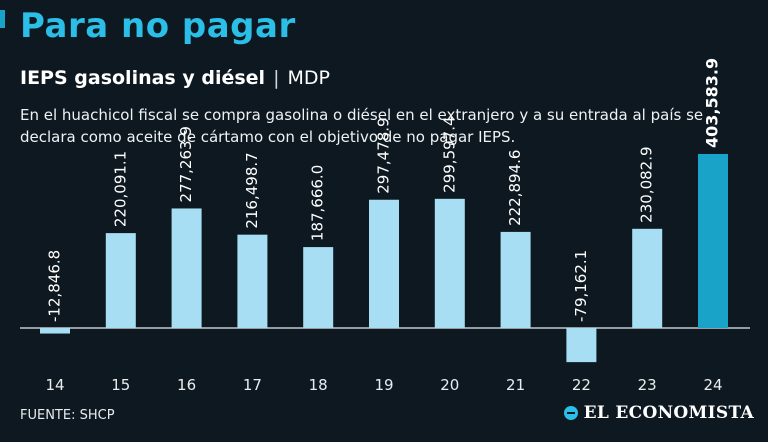 This screenshot has height=442, width=768. Describe the element at coordinates (67, 415) in the screenshot. I see `source-note: FUENTE: SHCP` at that location.